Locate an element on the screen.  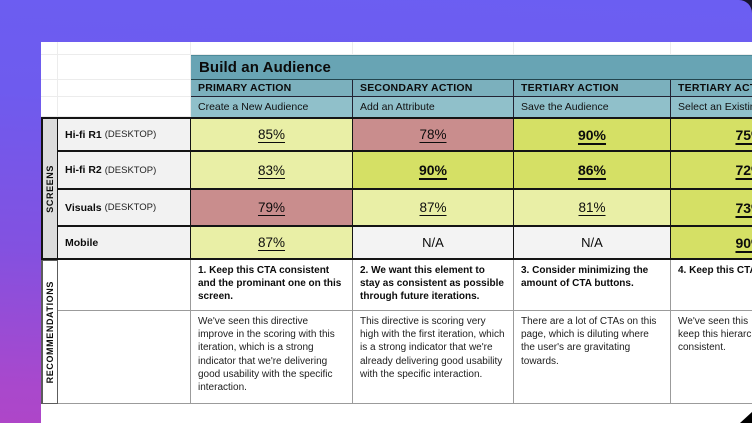
column-header-primary-action: PRIMARY ACTION is located at coordinates (272, 88).